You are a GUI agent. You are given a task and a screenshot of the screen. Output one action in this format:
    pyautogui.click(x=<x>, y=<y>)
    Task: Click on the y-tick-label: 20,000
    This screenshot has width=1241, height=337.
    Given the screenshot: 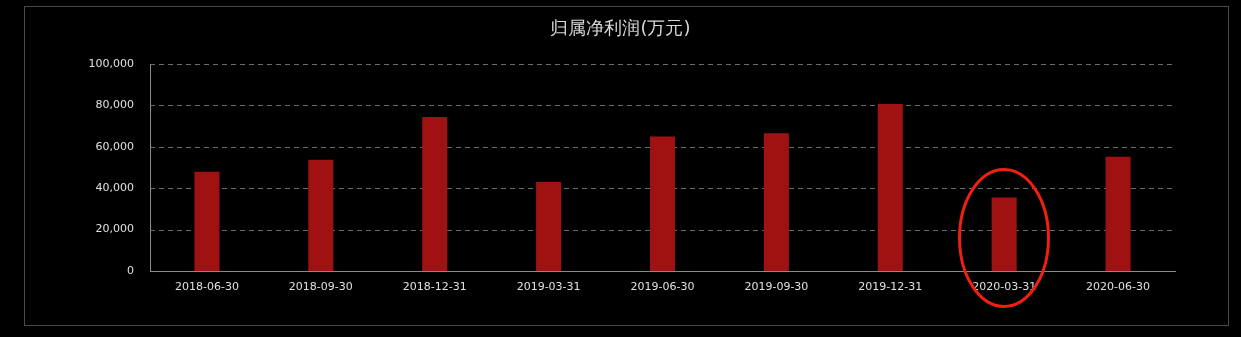 What is the action you would take?
    pyautogui.click(x=114, y=229)
    